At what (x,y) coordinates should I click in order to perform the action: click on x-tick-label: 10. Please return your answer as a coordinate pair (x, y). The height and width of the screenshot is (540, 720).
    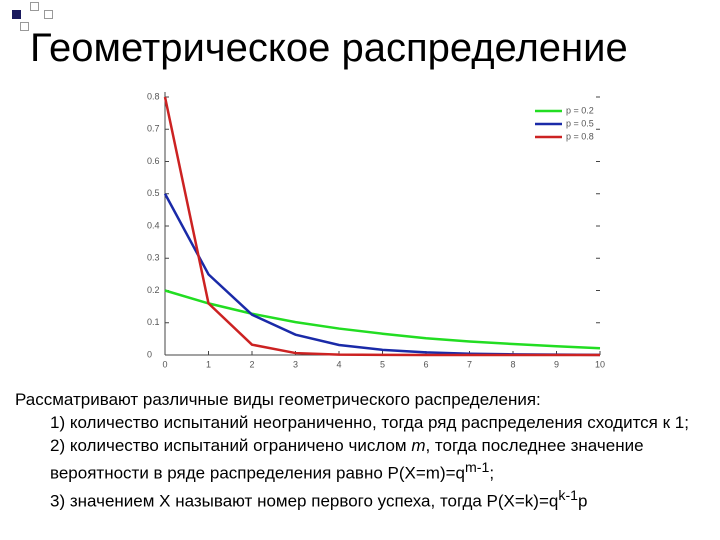
    Looking at the image, I should click on (600, 364).